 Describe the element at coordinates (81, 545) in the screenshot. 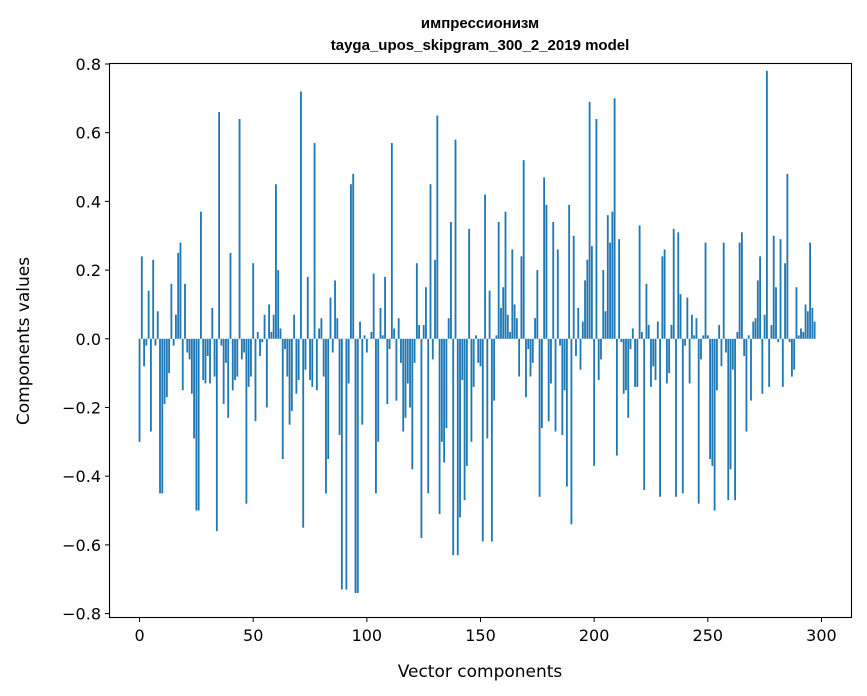

I see `y-tick-label: −0.6` at that location.